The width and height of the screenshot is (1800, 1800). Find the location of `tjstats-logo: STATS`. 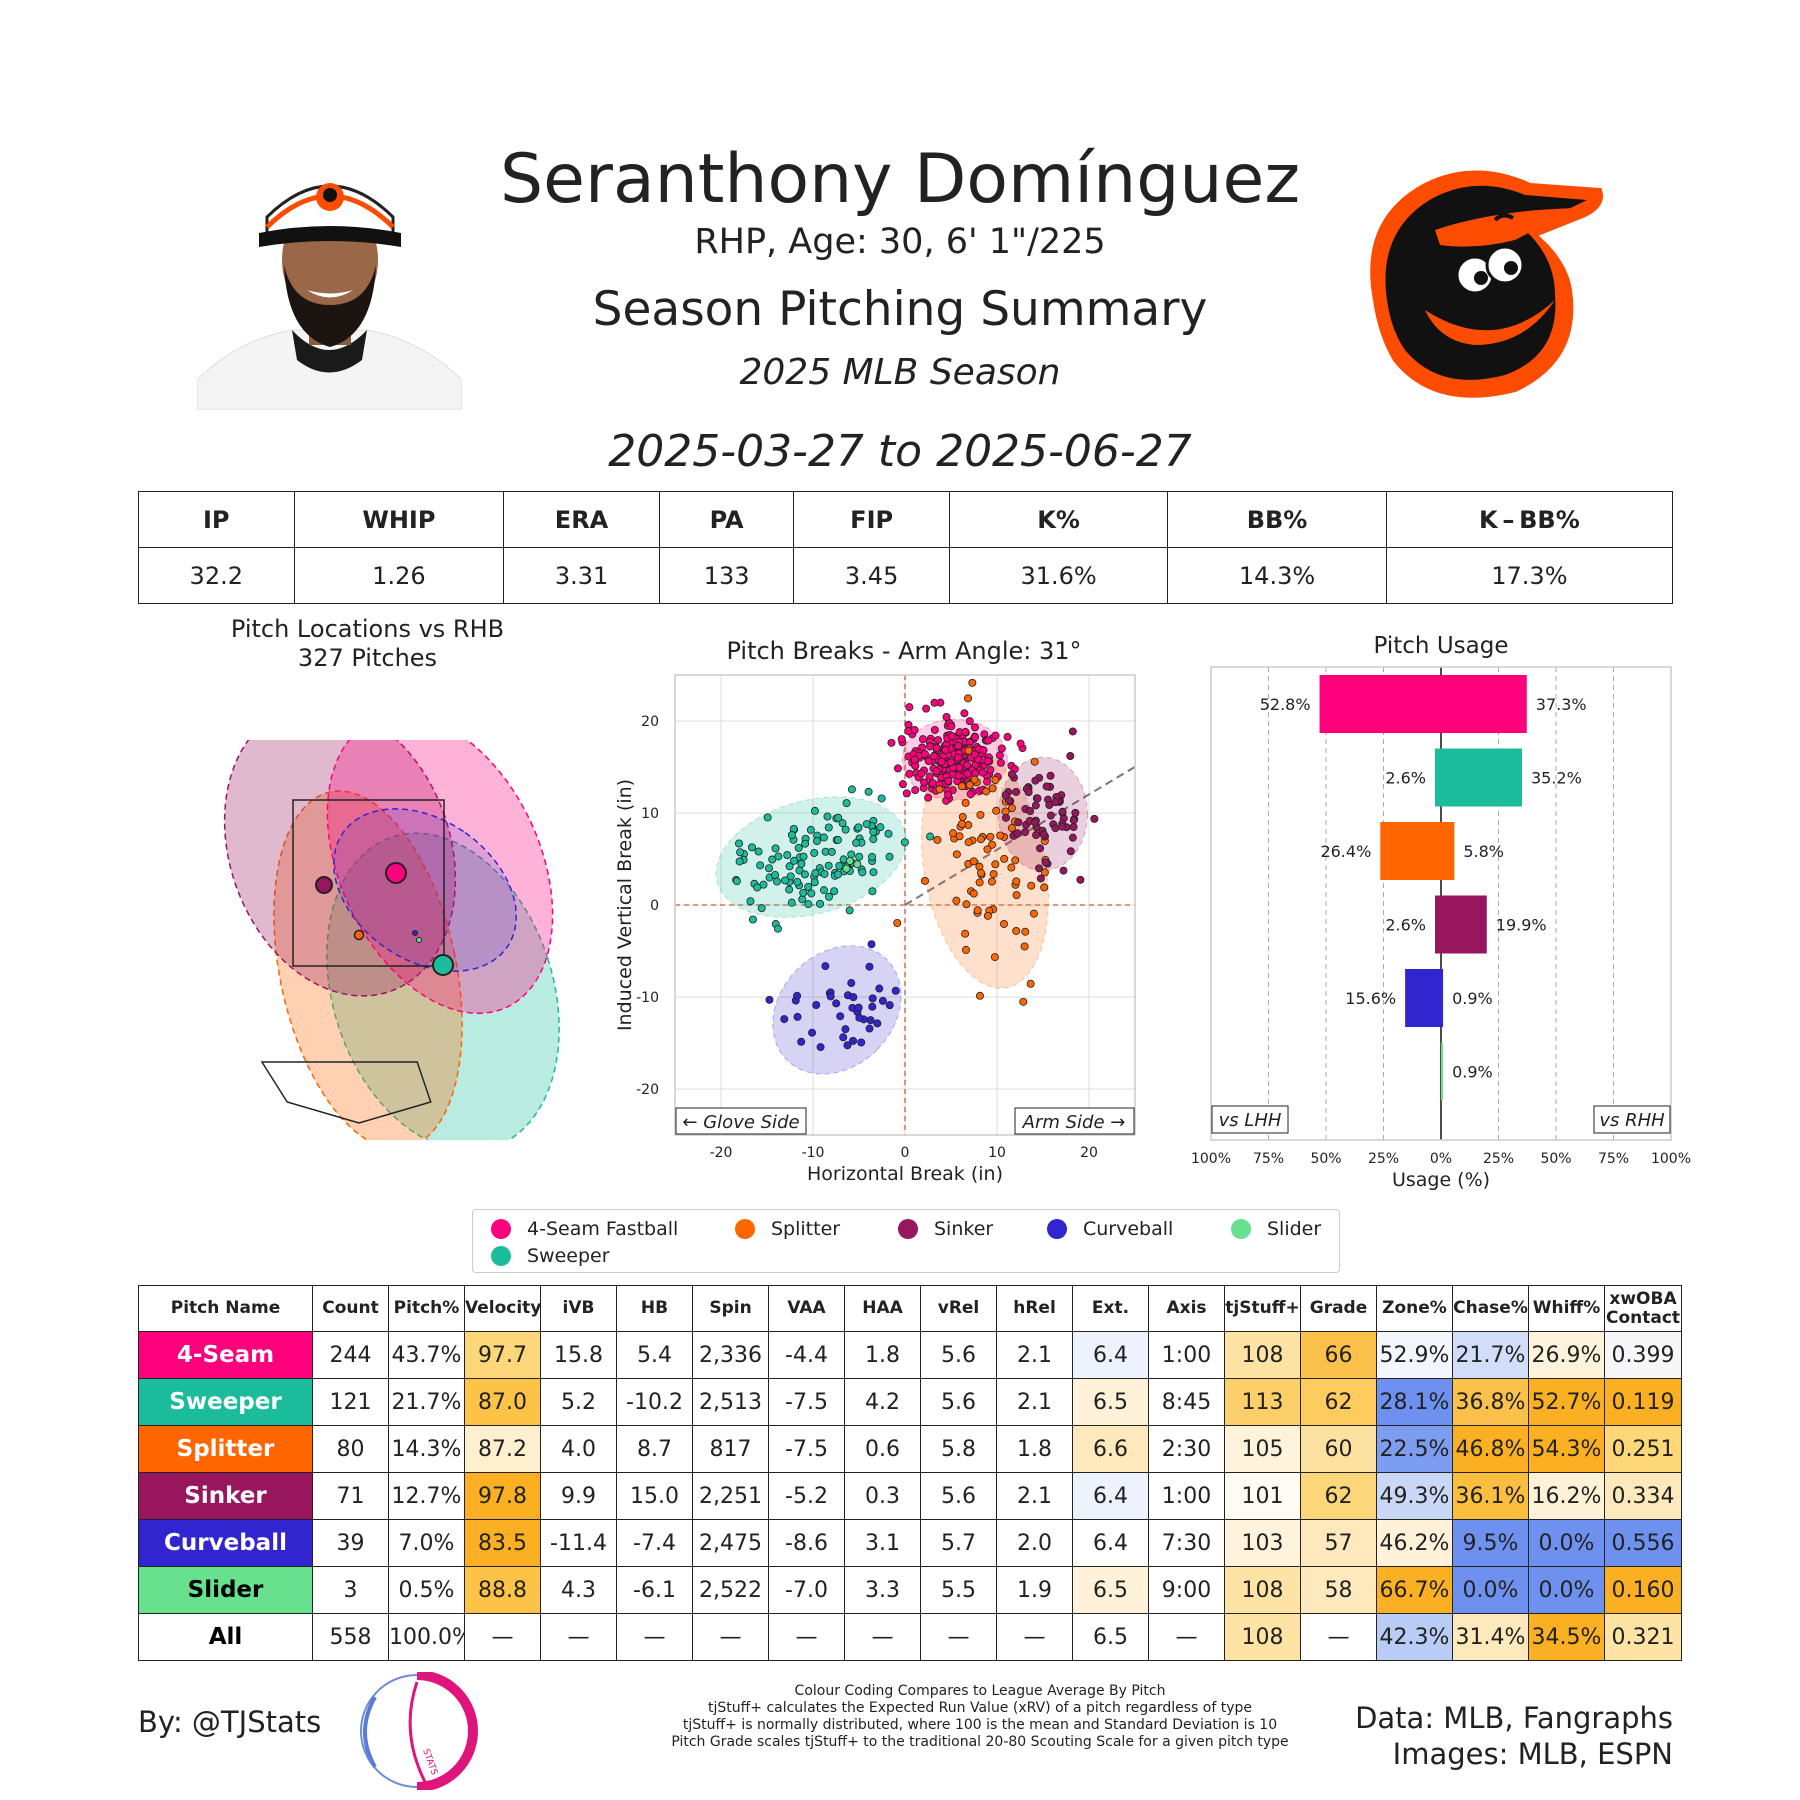

tjstats-logo: STATS is located at coordinates (419, 1731).